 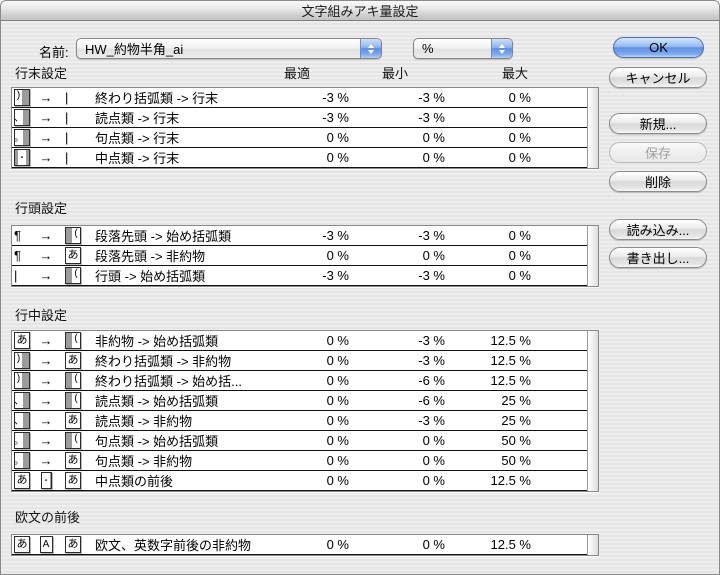 I want to click on row-icons: 。 → |, so click(x=54, y=137).